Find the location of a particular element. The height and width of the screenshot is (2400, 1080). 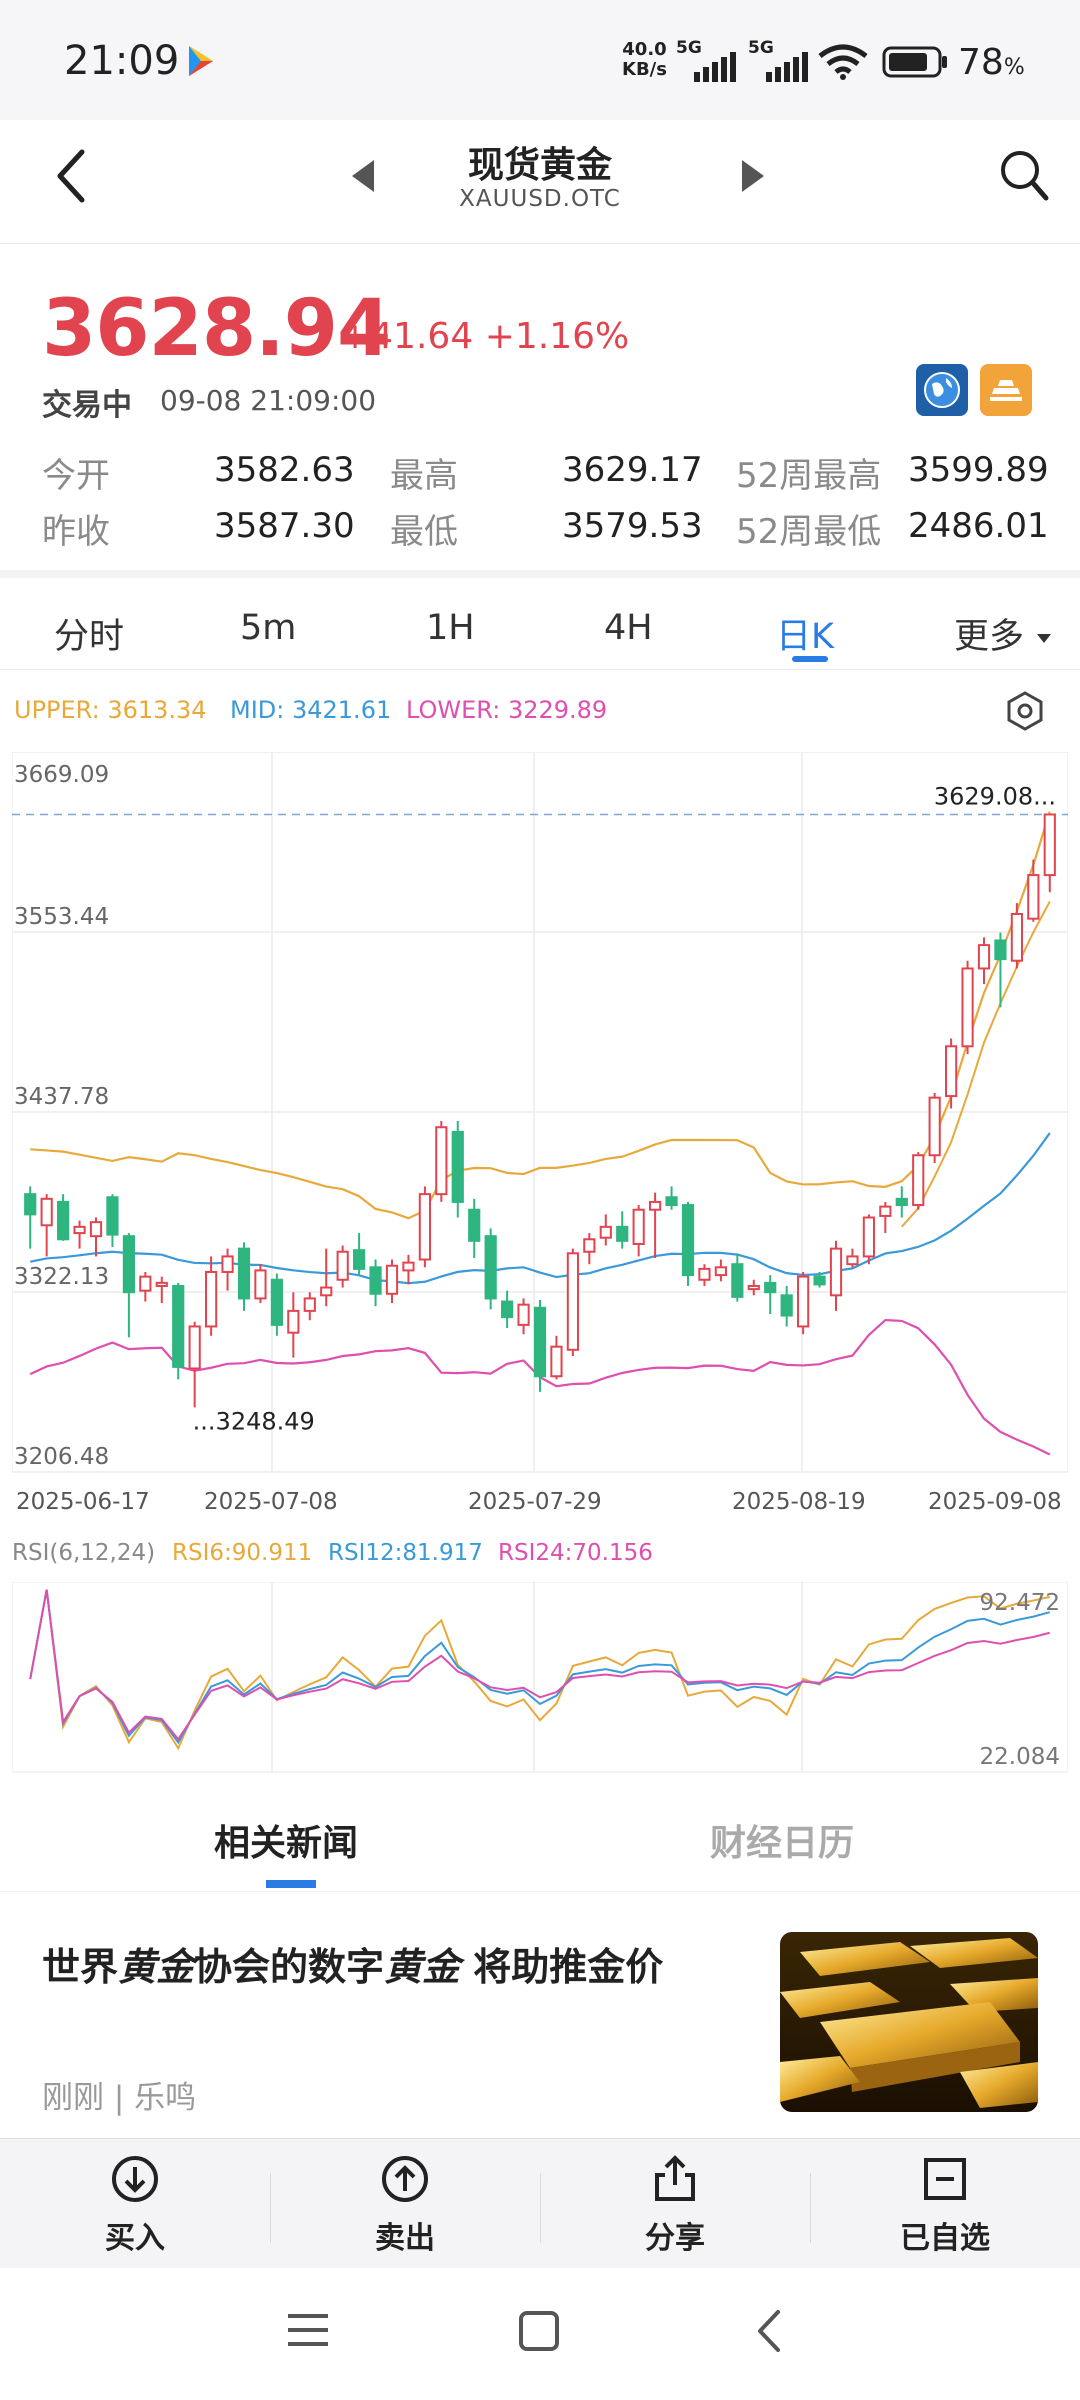

x-tick-label: 2025-07-08 is located at coordinates (271, 1502).